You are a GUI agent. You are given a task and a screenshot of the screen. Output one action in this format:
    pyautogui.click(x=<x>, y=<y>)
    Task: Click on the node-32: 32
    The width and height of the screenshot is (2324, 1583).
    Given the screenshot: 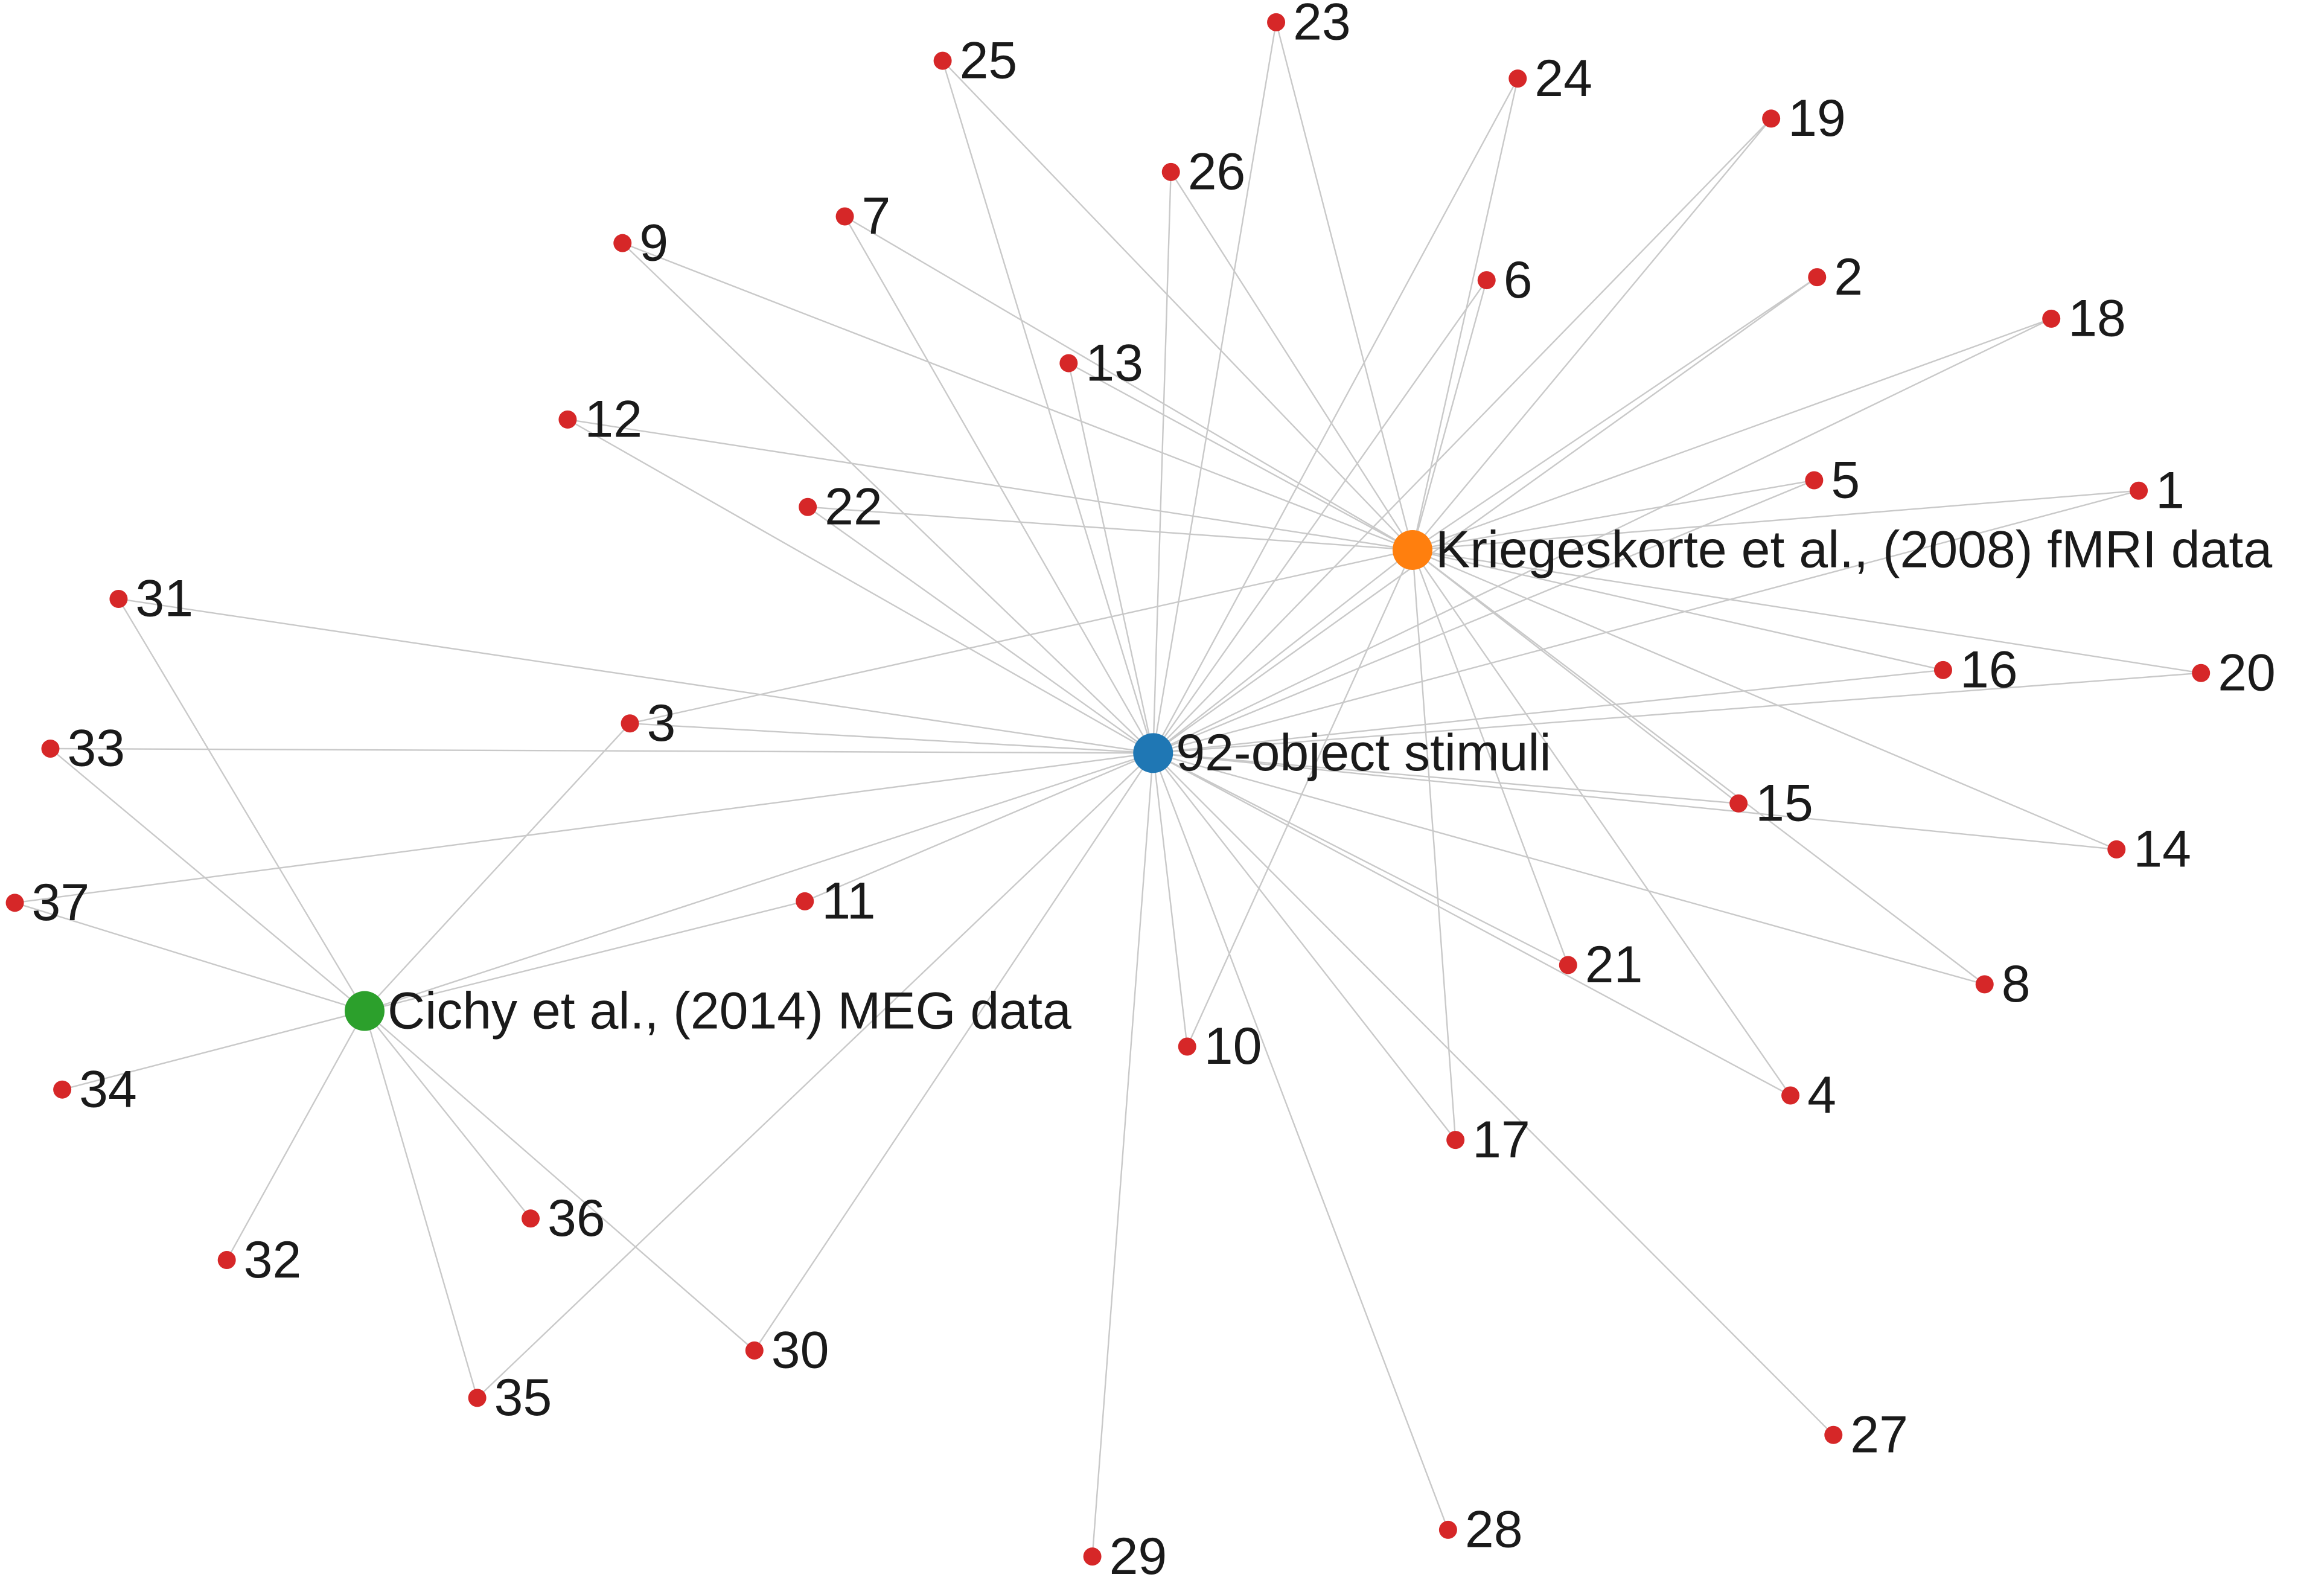 What is the action you would take?
    pyautogui.click(x=259, y=1260)
    